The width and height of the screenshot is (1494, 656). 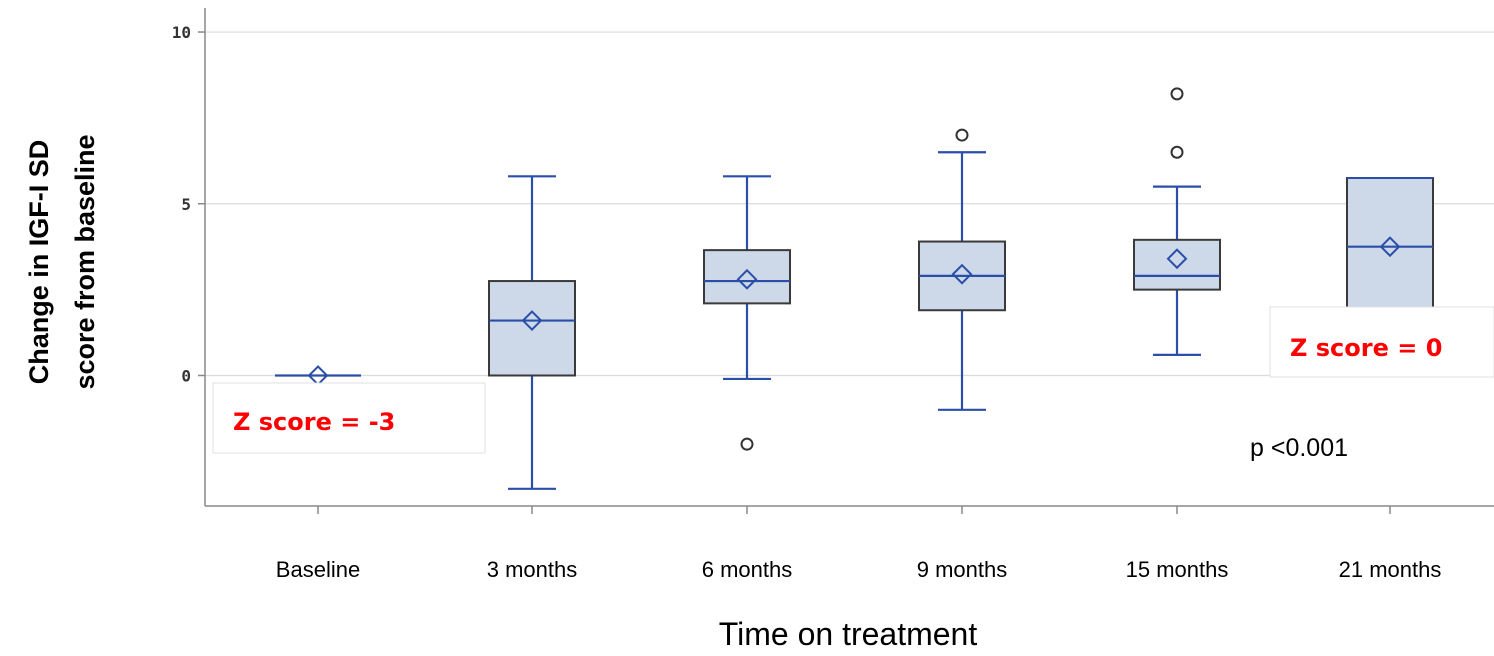 I want to click on x-tick-label-9-months: 9 months, so click(x=962, y=569).